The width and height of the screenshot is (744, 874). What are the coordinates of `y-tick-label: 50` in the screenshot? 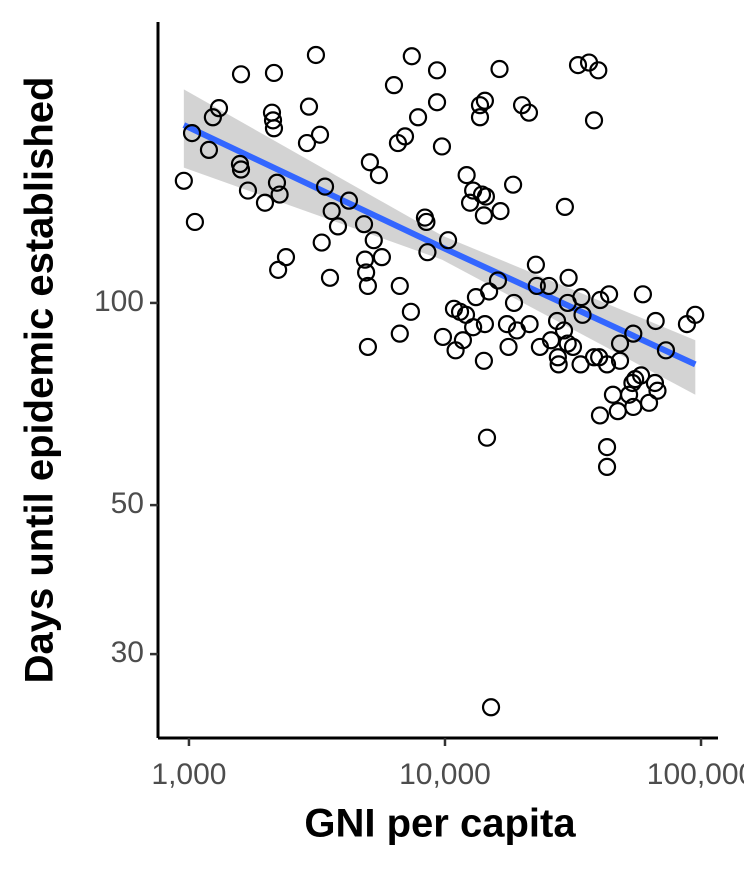 It's located at (127, 503).